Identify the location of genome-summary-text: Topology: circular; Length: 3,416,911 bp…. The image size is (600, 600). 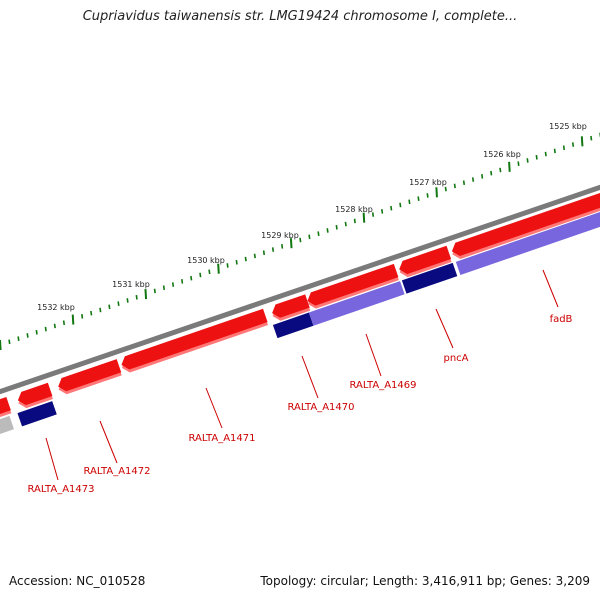
(425, 581).